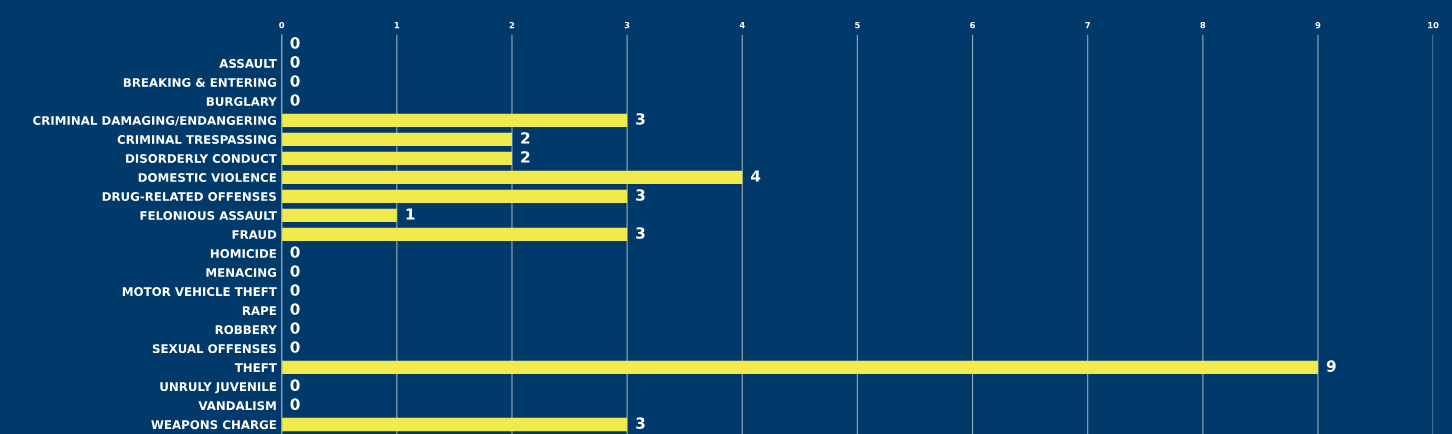 The height and width of the screenshot is (434, 1452). What do you see at coordinates (259, 310) in the screenshot?
I see `y-tick-label: RAPE` at bounding box center [259, 310].